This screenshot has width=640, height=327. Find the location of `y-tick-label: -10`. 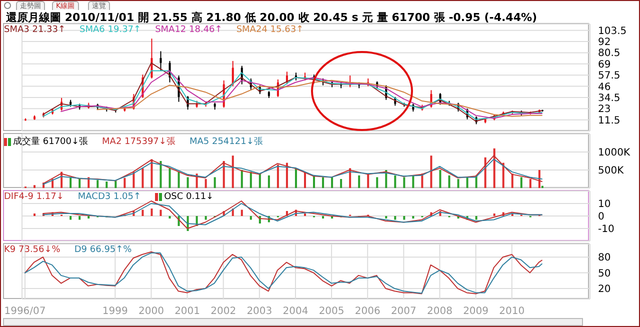

y-tick-label: -10 is located at coordinates (606, 230).